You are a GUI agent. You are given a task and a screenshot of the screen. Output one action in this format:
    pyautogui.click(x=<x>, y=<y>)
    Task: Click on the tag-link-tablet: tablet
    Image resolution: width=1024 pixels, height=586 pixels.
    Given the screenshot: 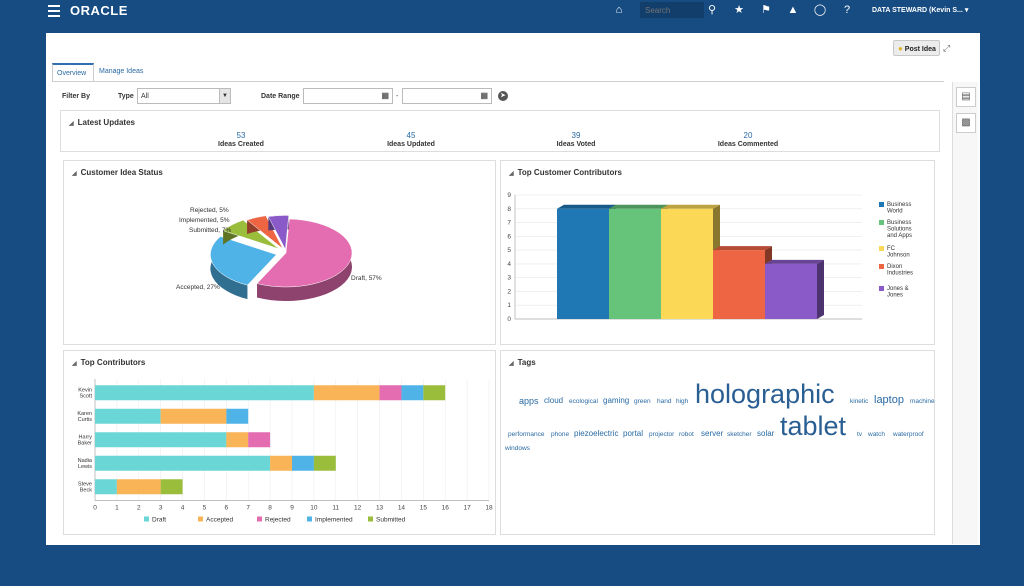 What is the action you would take?
    pyautogui.click(x=813, y=426)
    